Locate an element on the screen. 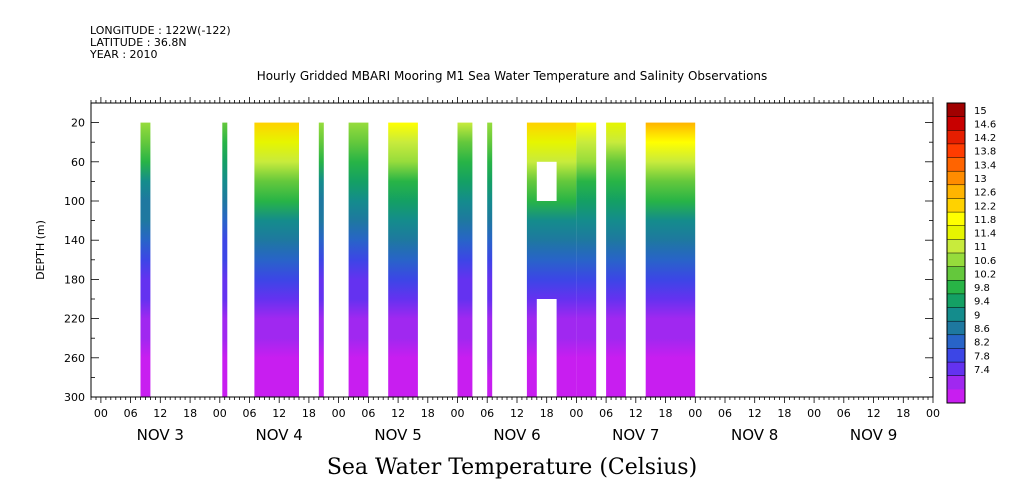  colorbar-label: 13.8 is located at coordinates (985, 152).